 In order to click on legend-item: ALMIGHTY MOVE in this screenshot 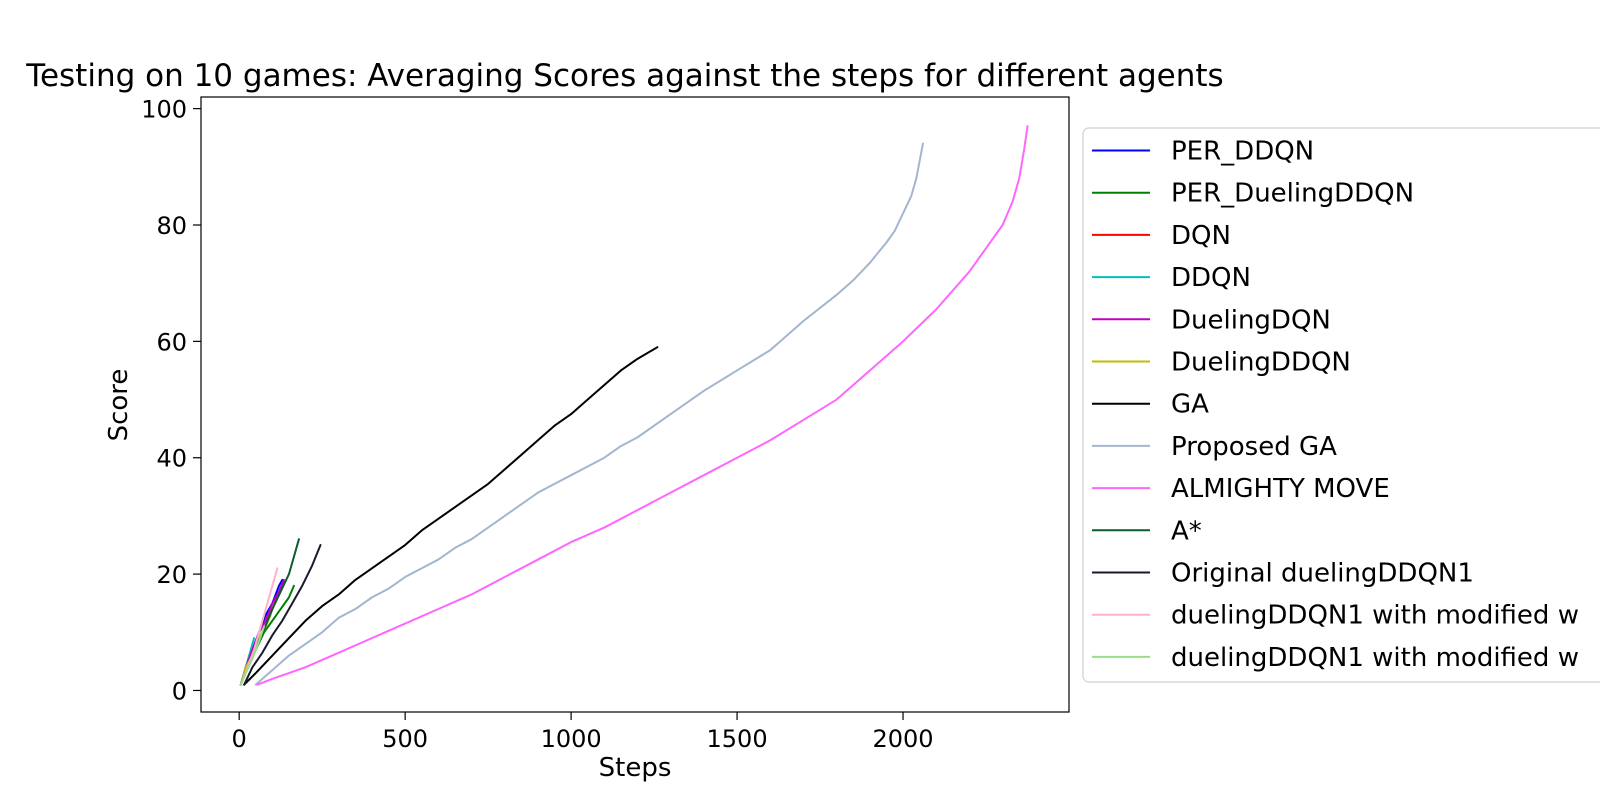, I will do `click(1241, 489)`.